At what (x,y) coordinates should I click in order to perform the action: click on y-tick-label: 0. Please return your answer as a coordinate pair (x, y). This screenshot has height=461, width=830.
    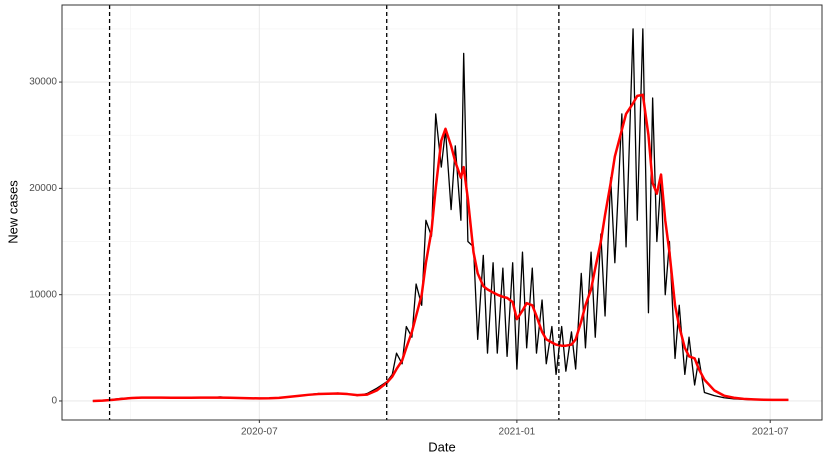
    Looking at the image, I should click on (54, 401).